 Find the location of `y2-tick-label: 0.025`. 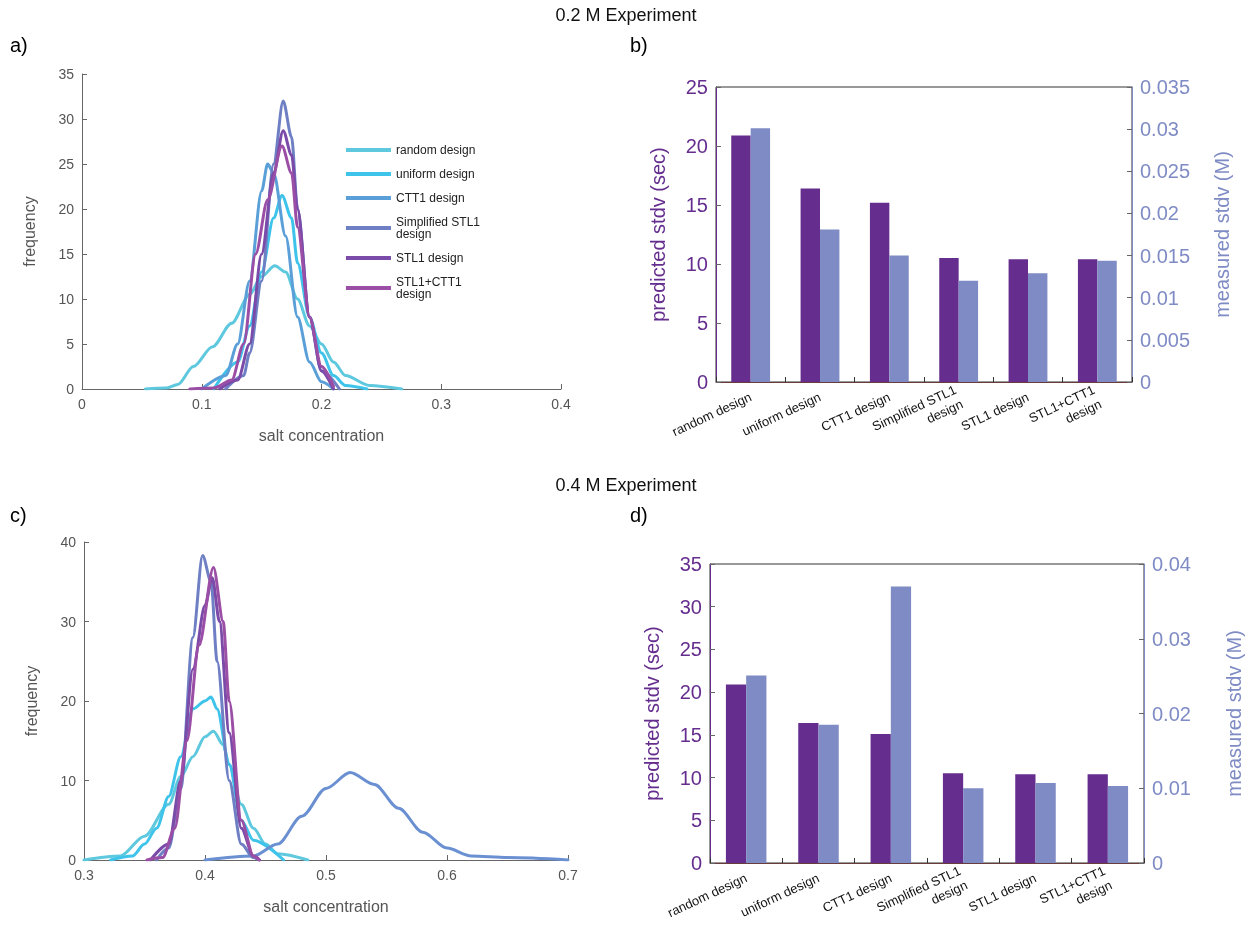

y2-tick-label: 0.025 is located at coordinates (1165, 171).